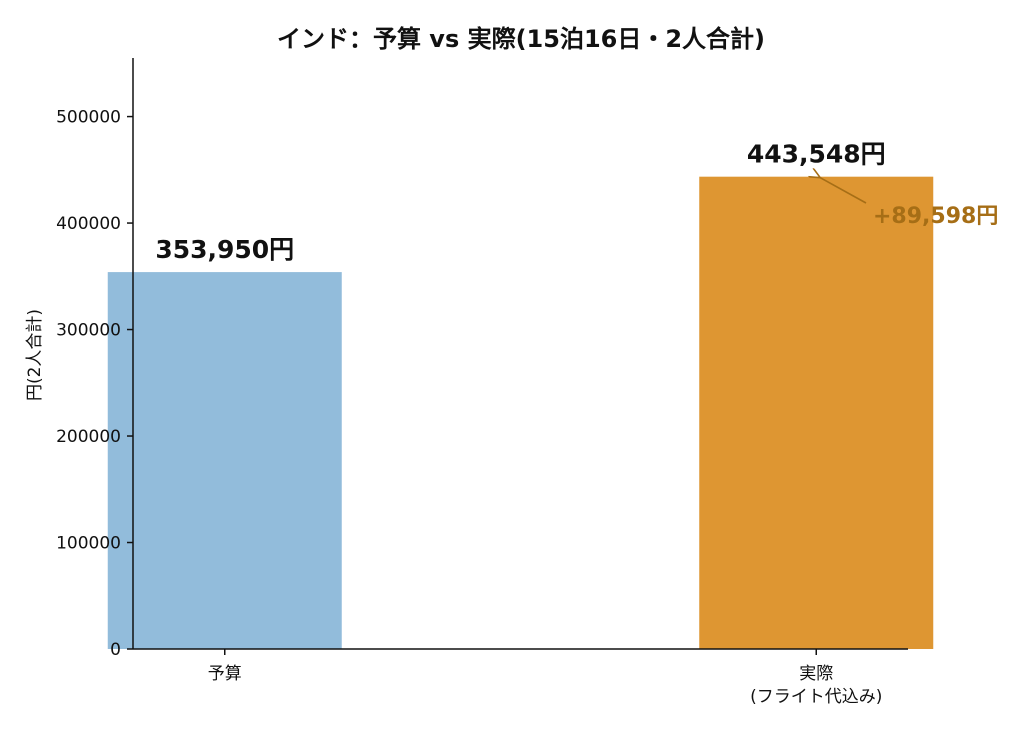  I want to click on y-tick-label: 200000, so click(88, 437).